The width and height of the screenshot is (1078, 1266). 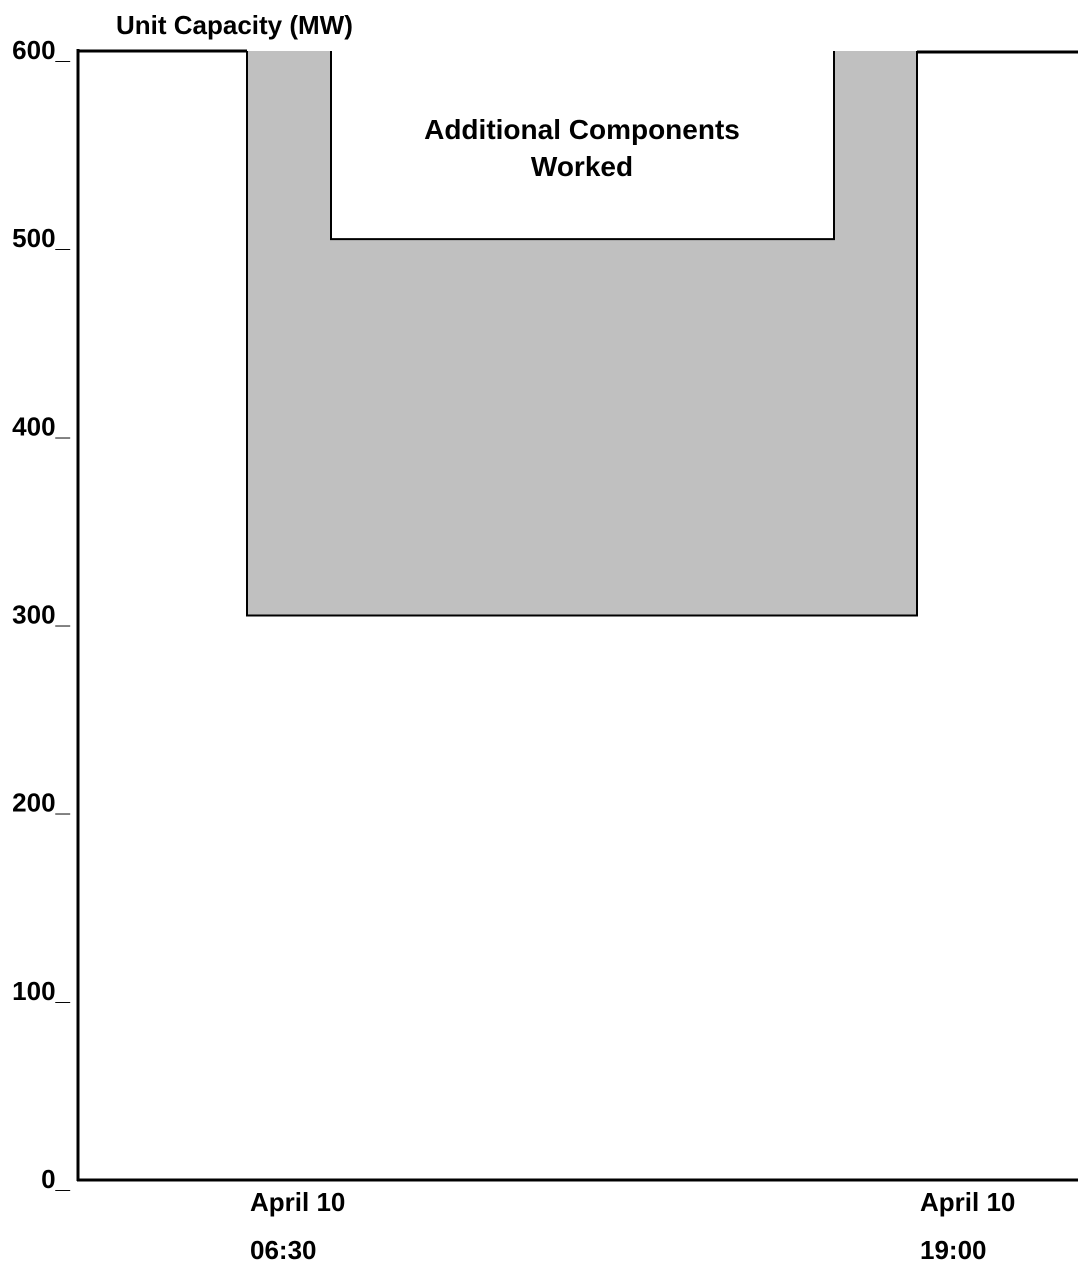 What do you see at coordinates (41, 991) in the screenshot?
I see `y-tick-label: 100_` at bounding box center [41, 991].